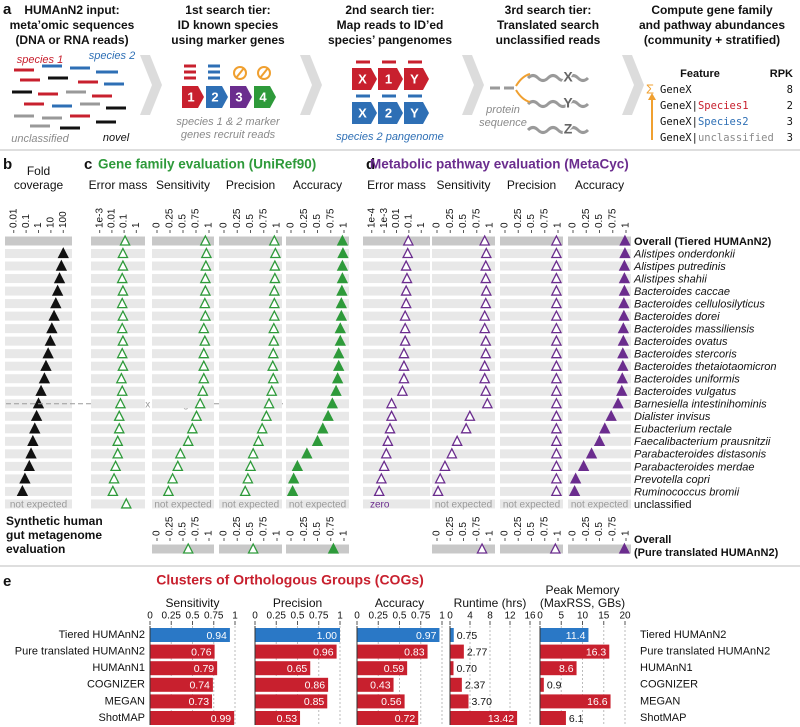 This screenshot has width=800, height=727. Describe the element at coordinates (227, 10) in the screenshot. I see `step-title: 1st search tier:` at that location.